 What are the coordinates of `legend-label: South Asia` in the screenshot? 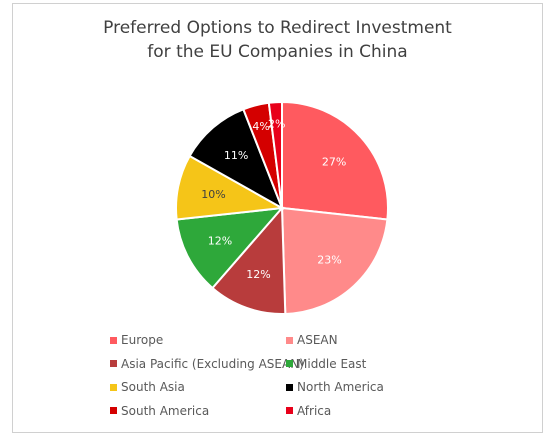 It's located at (153, 387).